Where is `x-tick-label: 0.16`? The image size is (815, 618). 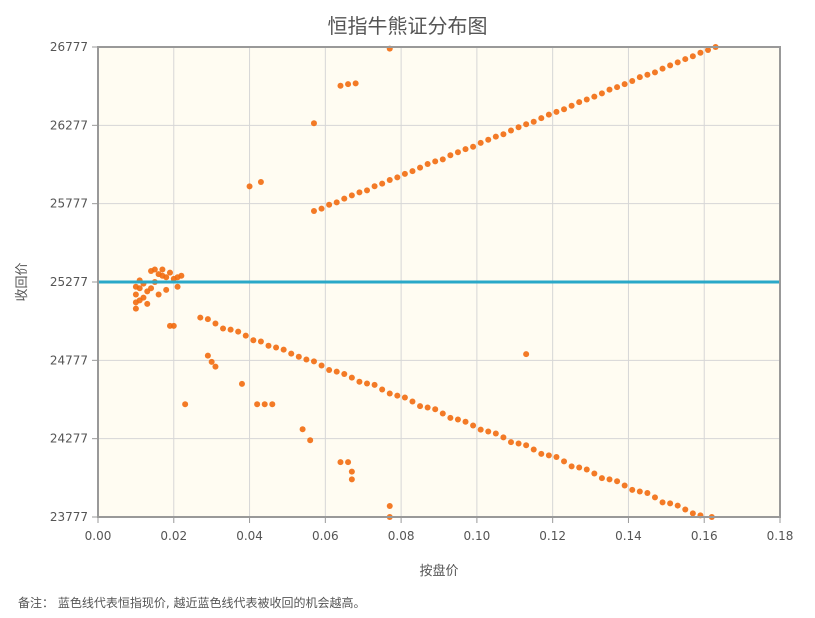 x-tick-label: 0.16 is located at coordinates (704, 536).